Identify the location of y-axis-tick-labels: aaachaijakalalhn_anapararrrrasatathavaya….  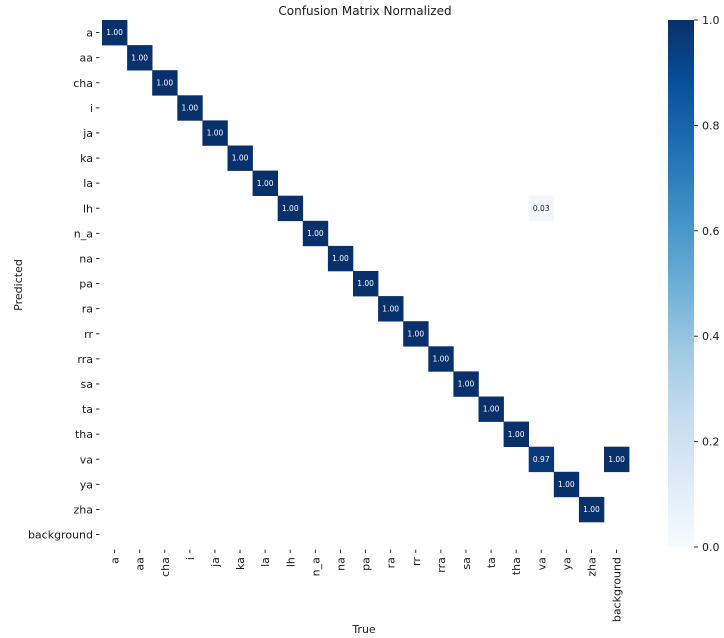
(64, 284).